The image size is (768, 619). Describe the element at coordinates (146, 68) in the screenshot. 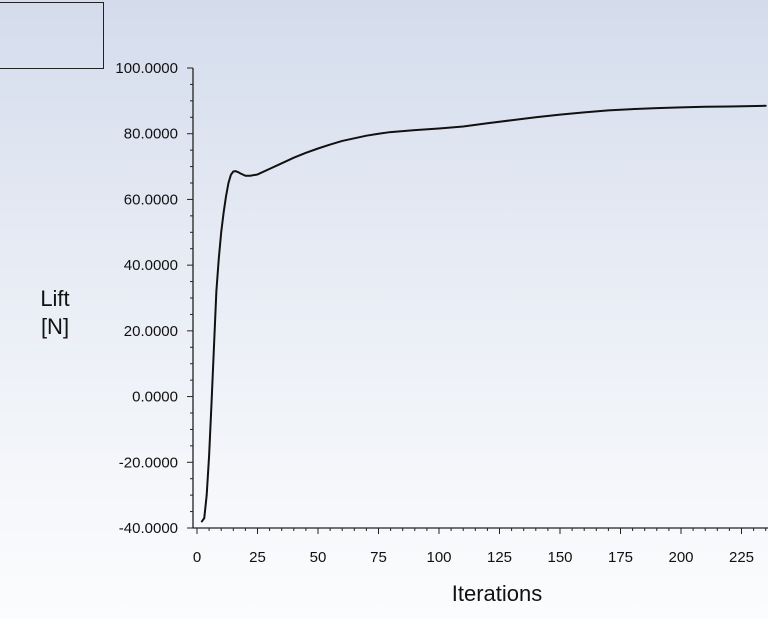

I see `y-tick-label: 100.0000` at that location.